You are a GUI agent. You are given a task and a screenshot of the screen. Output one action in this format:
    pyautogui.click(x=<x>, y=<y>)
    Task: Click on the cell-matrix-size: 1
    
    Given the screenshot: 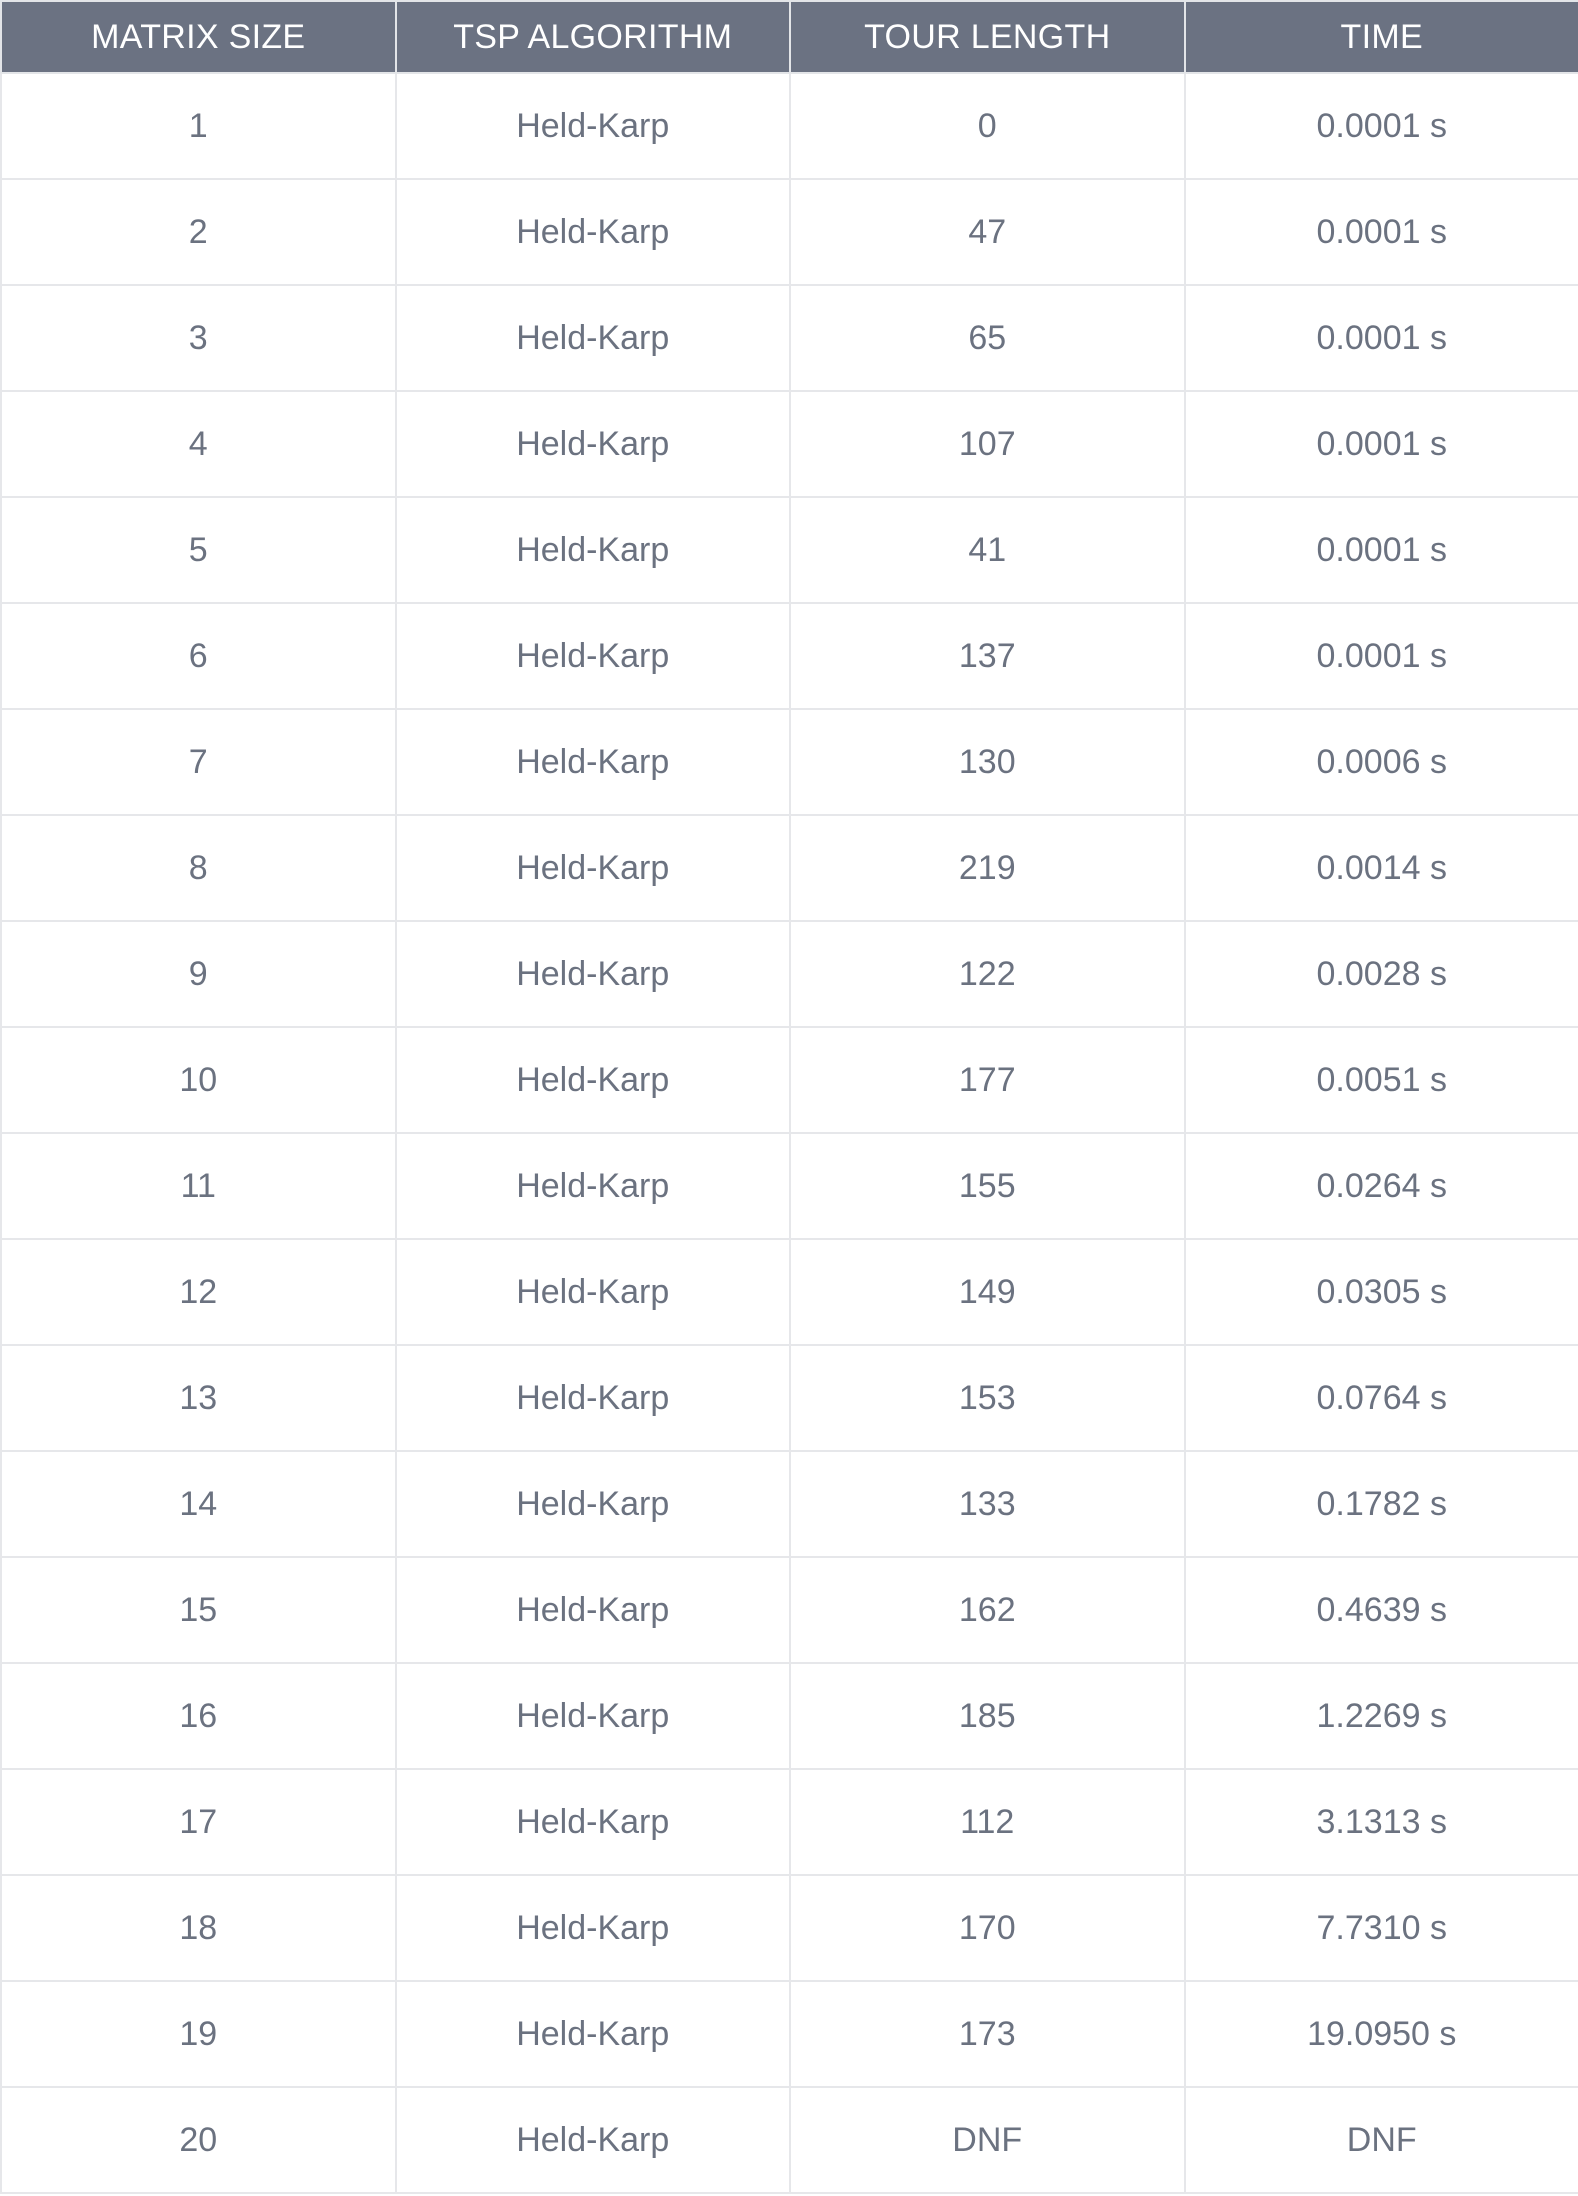 What is the action you would take?
    pyautogui.click(x=198, y=126)
    